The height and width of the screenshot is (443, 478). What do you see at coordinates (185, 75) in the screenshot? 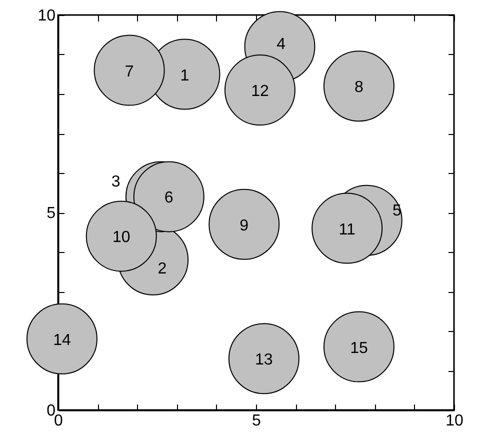
I see `annotation: 1` at bounding box center [185, 75].